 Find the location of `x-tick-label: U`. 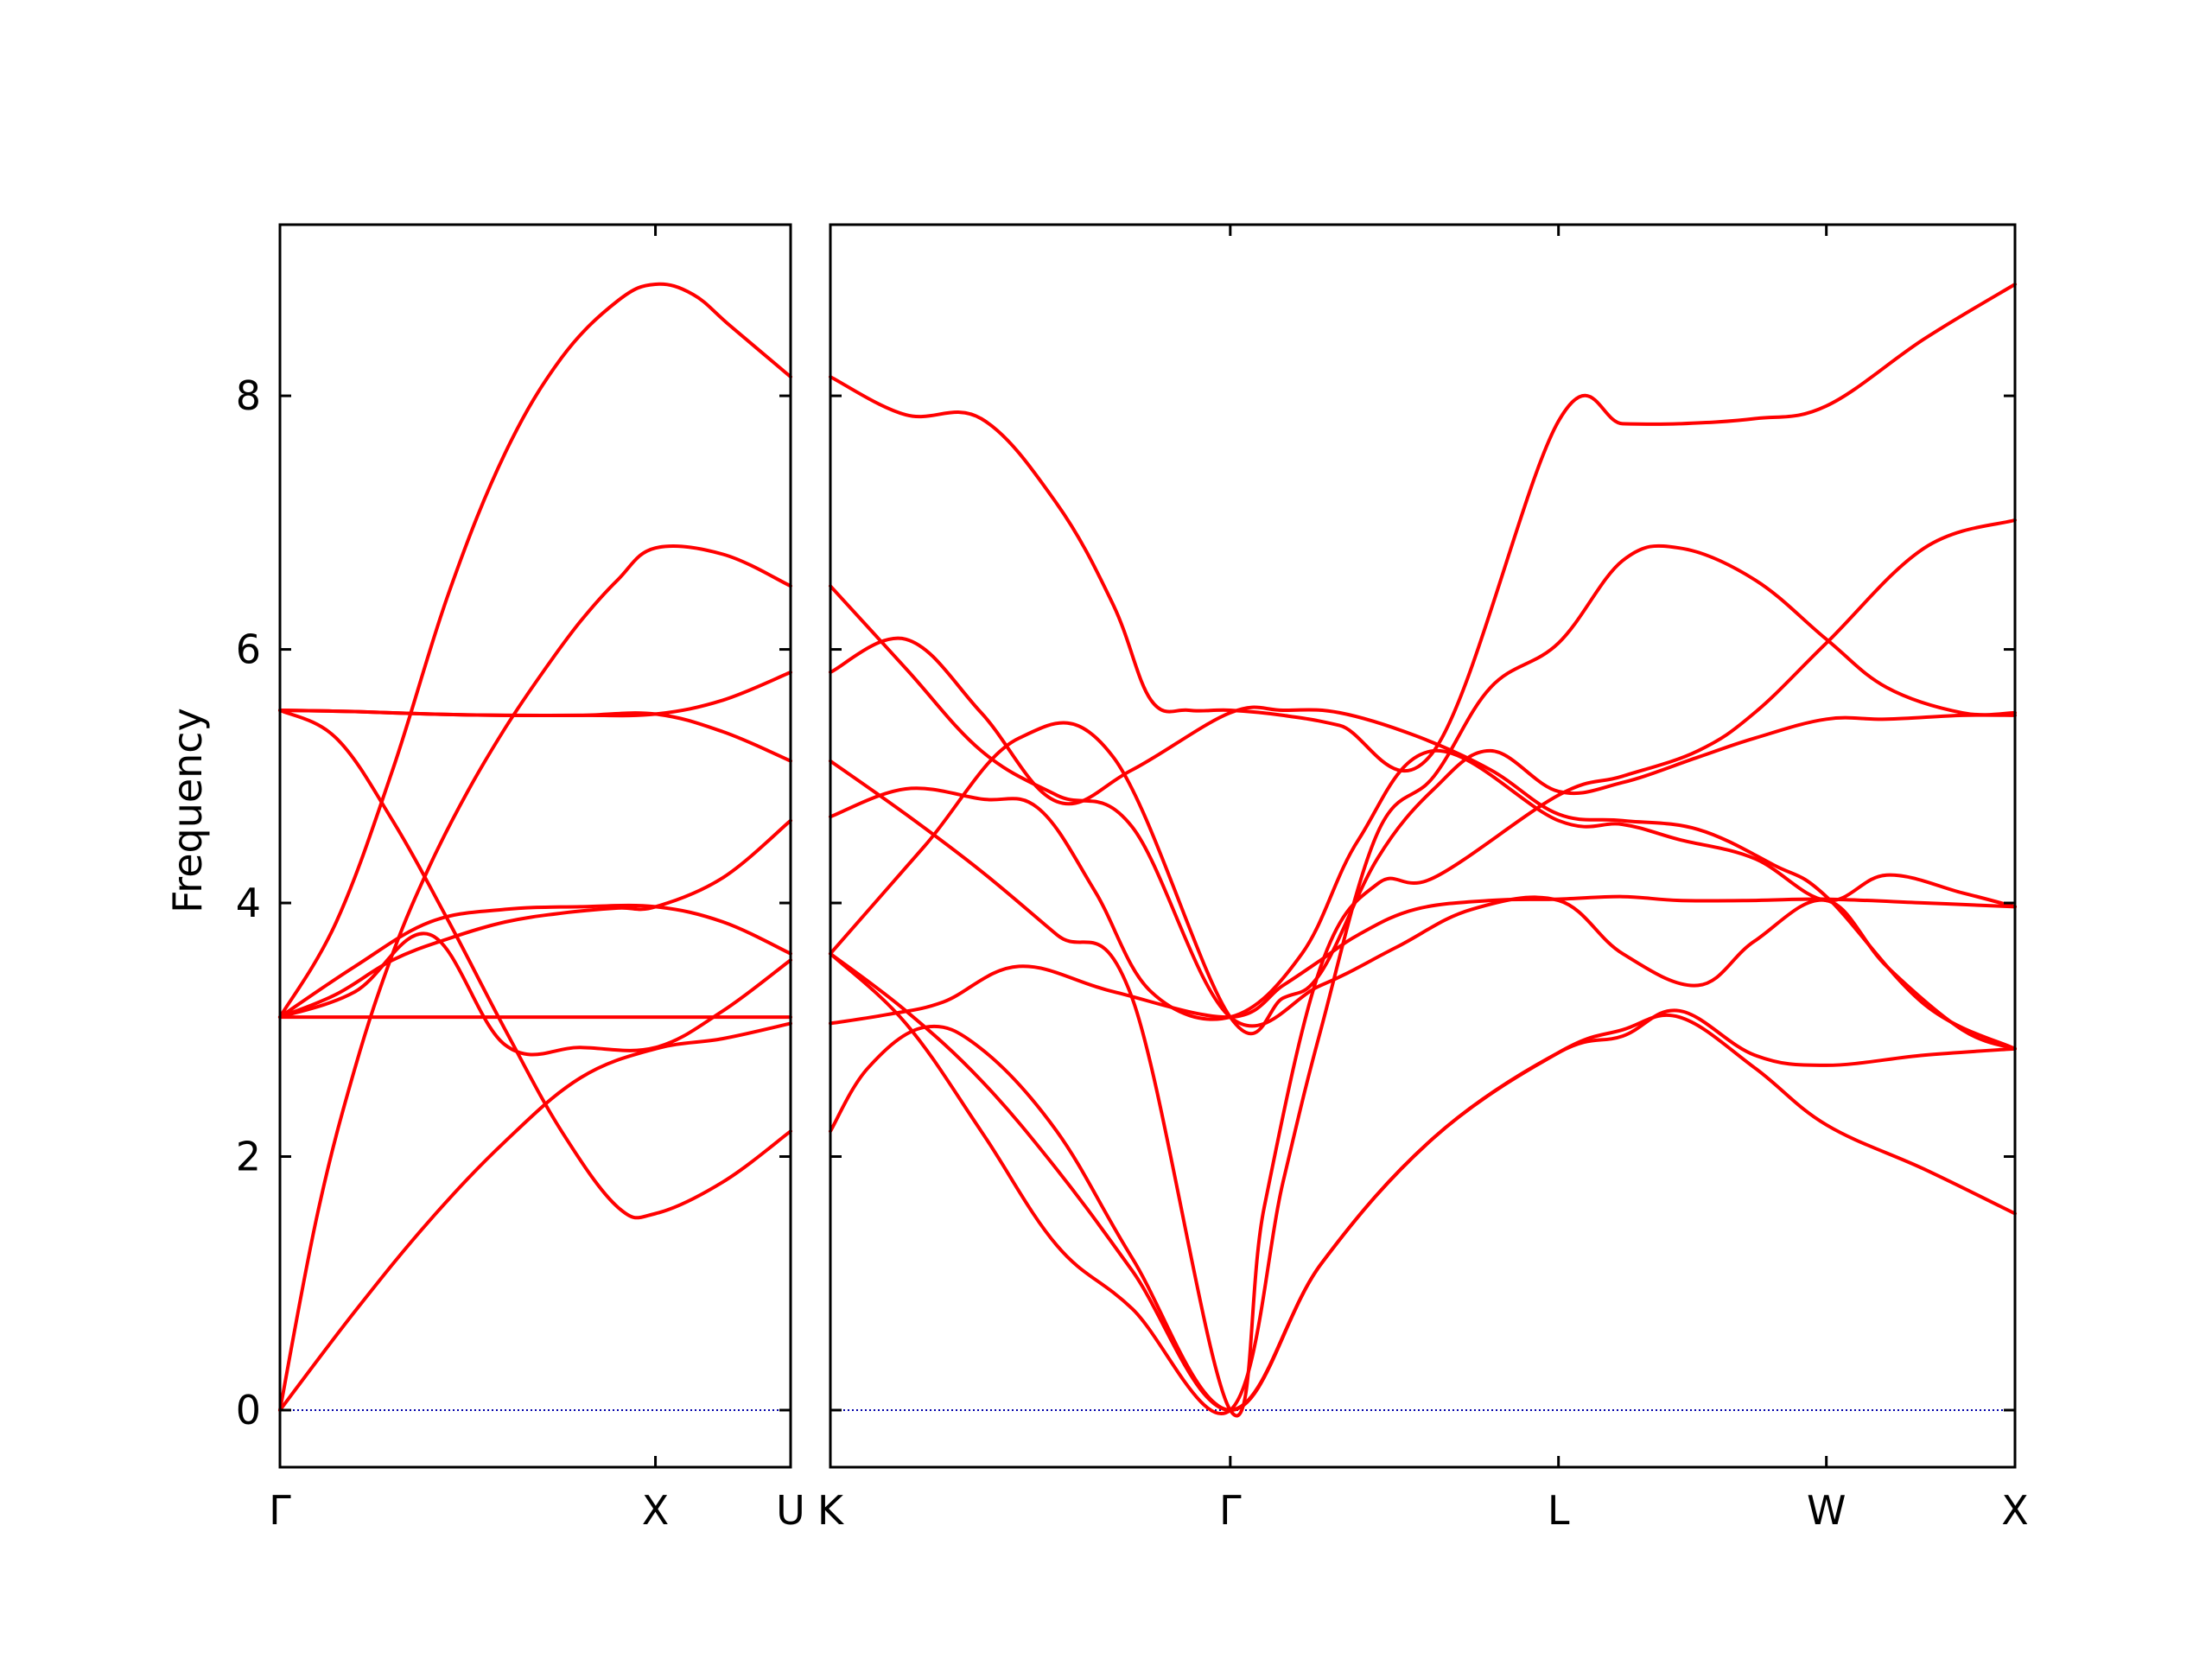

x-tick-label: U is located at coordinates (790, 1510).